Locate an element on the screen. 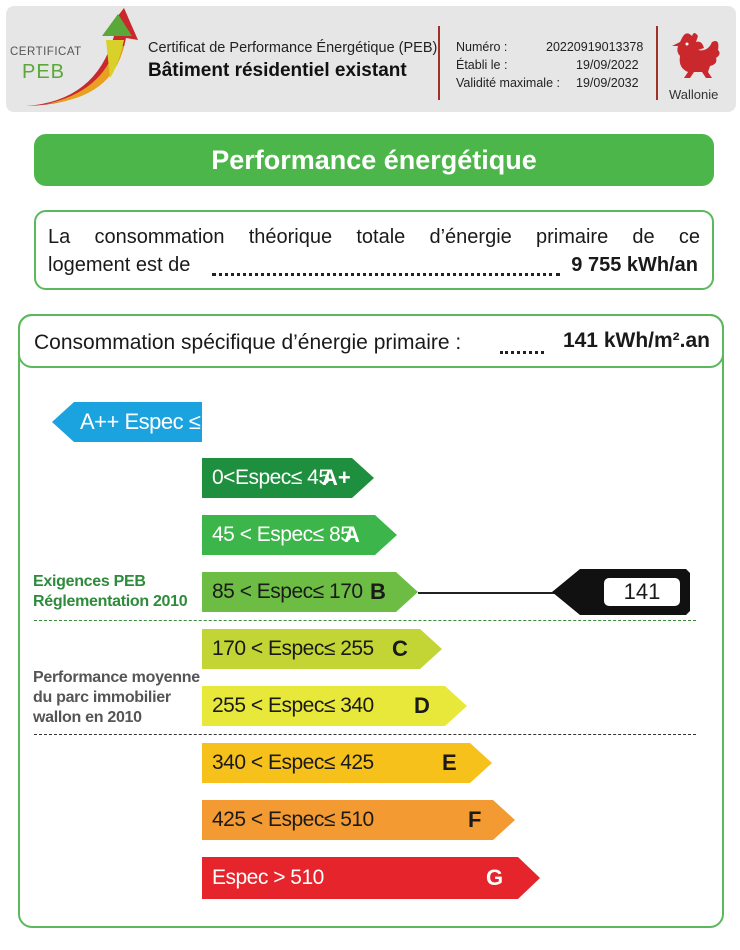 This screenshot has width=740, height=950. peb-logo: CERTIFICAT PEB is located at coordinates (76, 59).